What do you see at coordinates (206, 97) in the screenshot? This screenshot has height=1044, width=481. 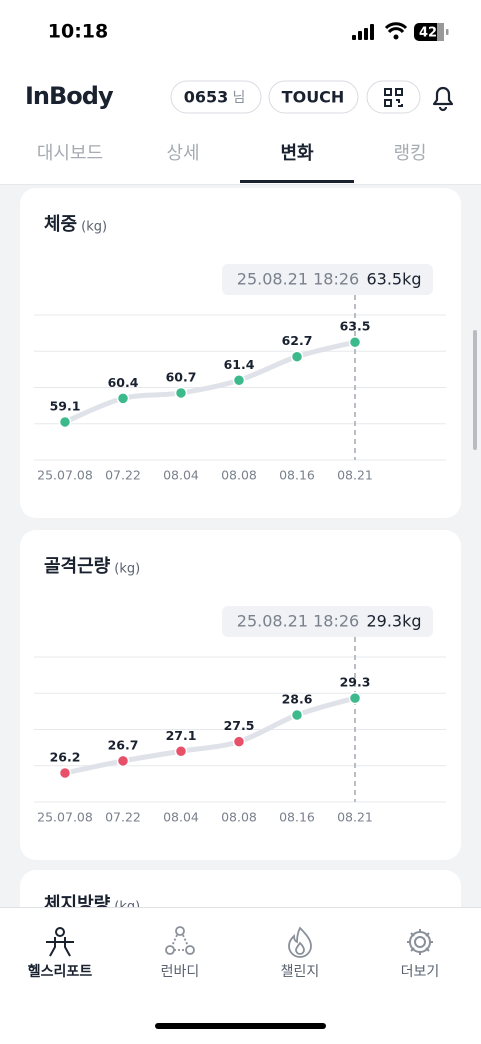 I see `user-id: 0653` at bounding box center [206, 97].